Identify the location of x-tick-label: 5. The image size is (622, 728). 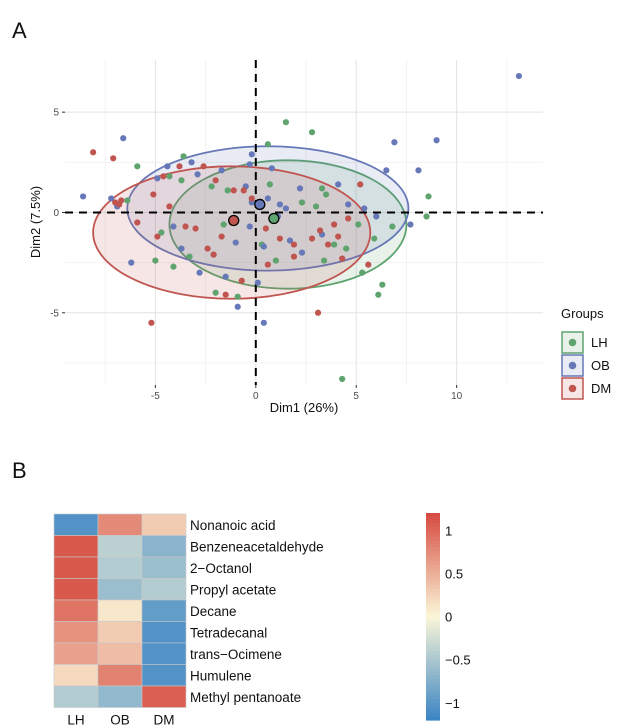
(356, 396).